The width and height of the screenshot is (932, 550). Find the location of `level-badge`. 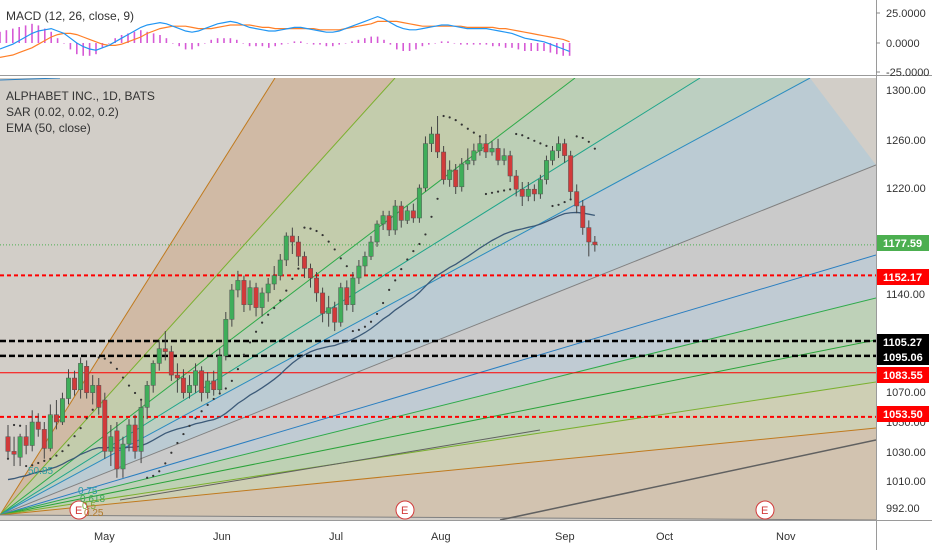

level-badge is located at coordinates (903, 414).